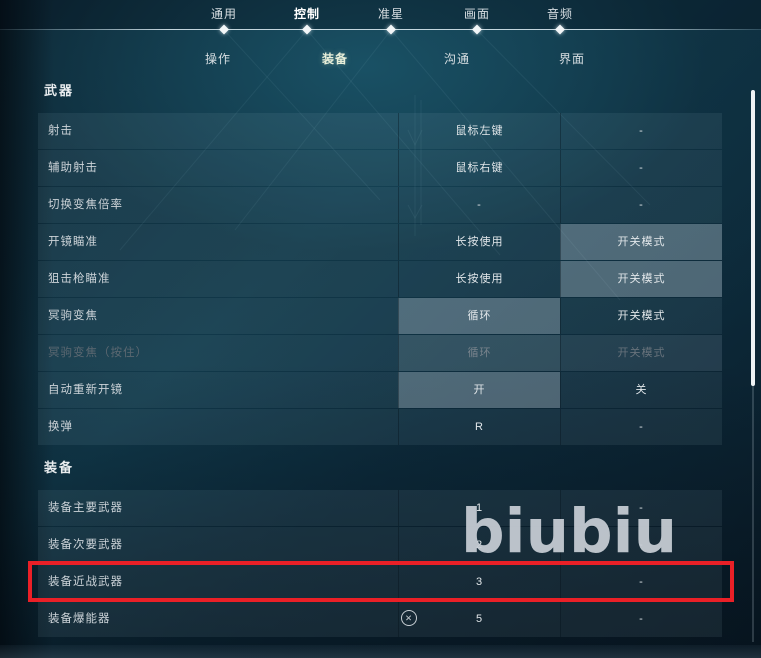 Image resolution: width=761 pixels, height=658 pixels. What do you see at coordinates (85, 582) in the screenshot?
I see `row-label: 装备近战武器` at bounding box center [85, 582].